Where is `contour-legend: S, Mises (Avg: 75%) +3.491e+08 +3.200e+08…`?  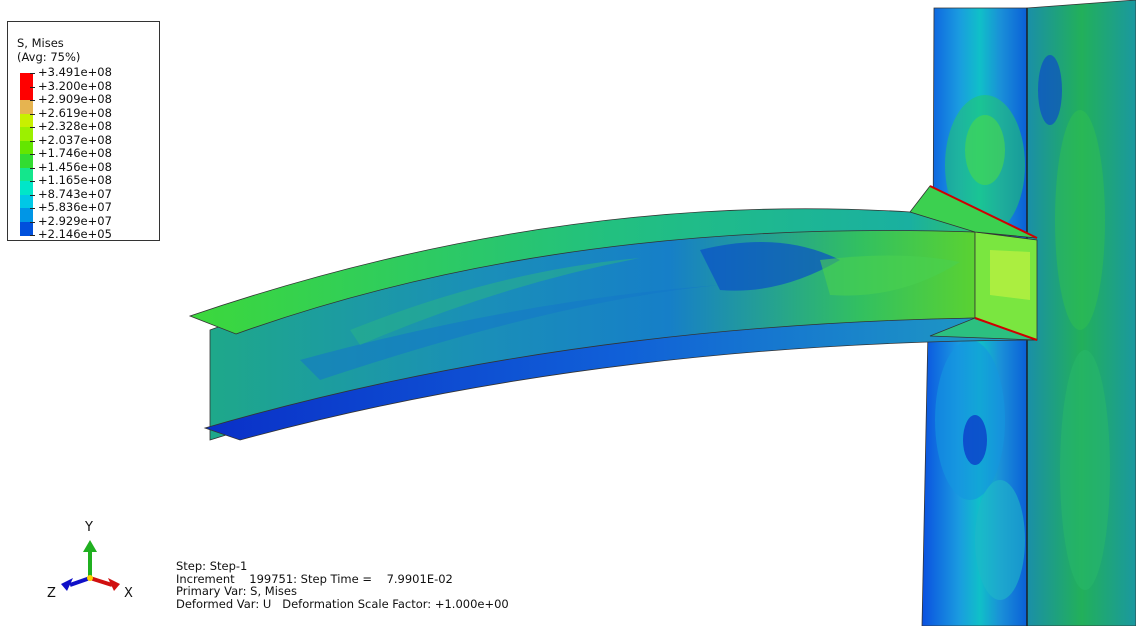 contour-legend: S, Mises (Avg: 75%) +3.491e+08 +3.200e+08… is located at coordinates (83, 131).